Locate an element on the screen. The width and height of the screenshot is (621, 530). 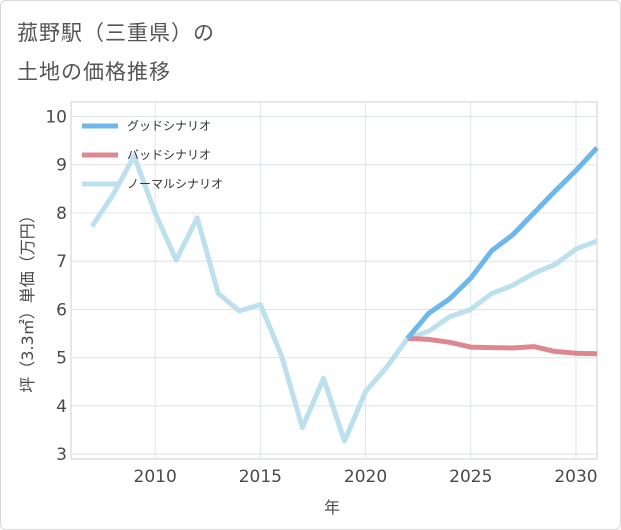
y-tick-label: 8 is located at coordinates (61, 214).